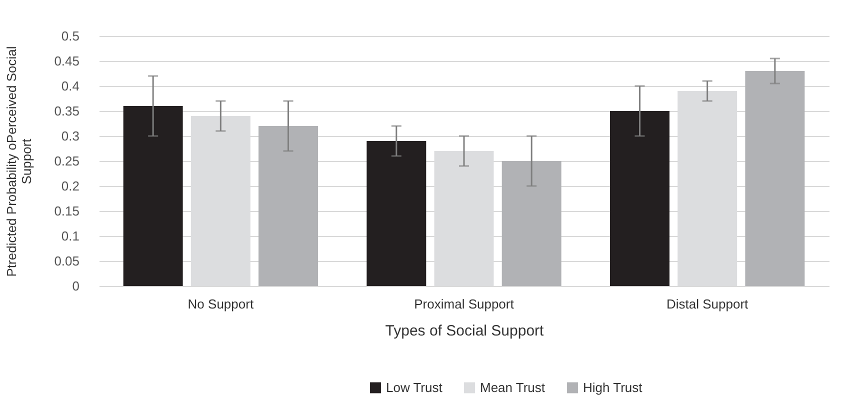  What do you see at coordinates (221, 304) in the screenshot?
I see `x-tick-label: No Support` at bounding box center [221, 304].